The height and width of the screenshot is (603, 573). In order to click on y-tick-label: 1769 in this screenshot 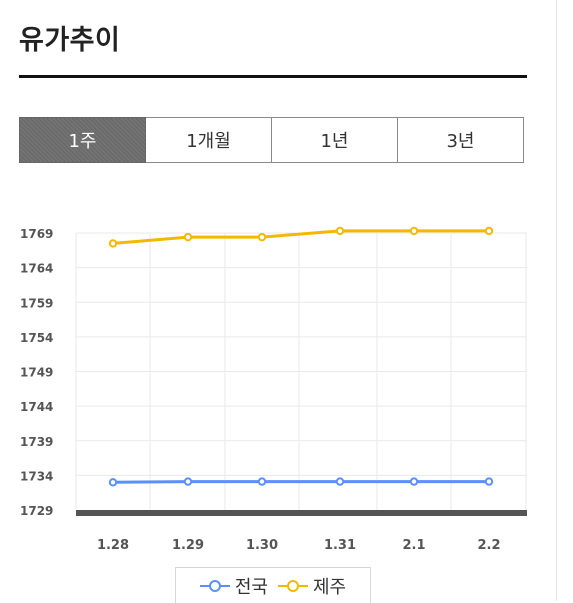, I will do `click(36, 234)`.